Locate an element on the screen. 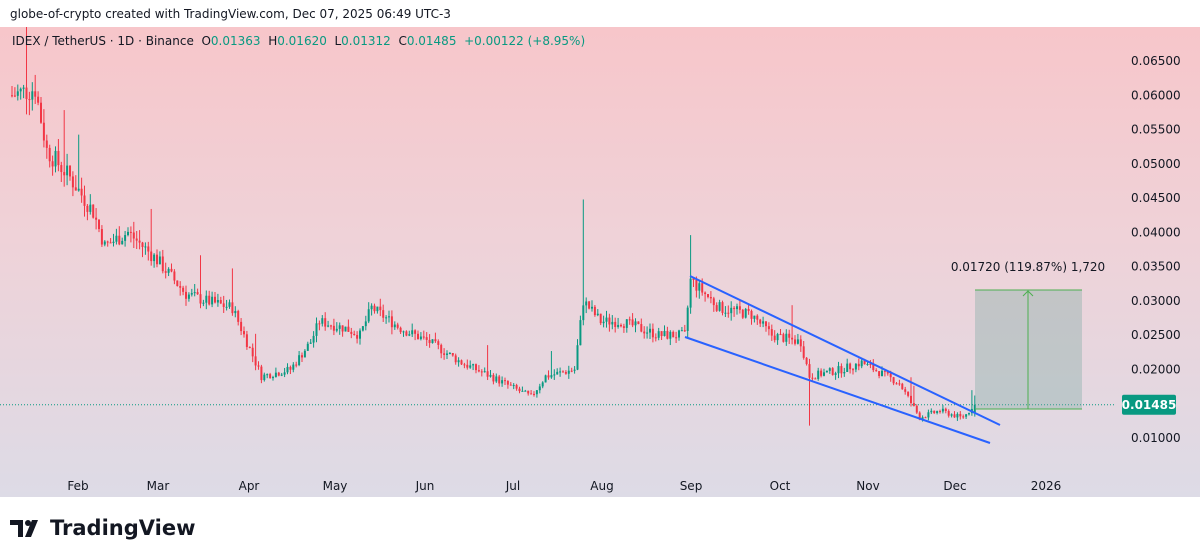  time-tick: Sep is located at coordinates (691, 486).